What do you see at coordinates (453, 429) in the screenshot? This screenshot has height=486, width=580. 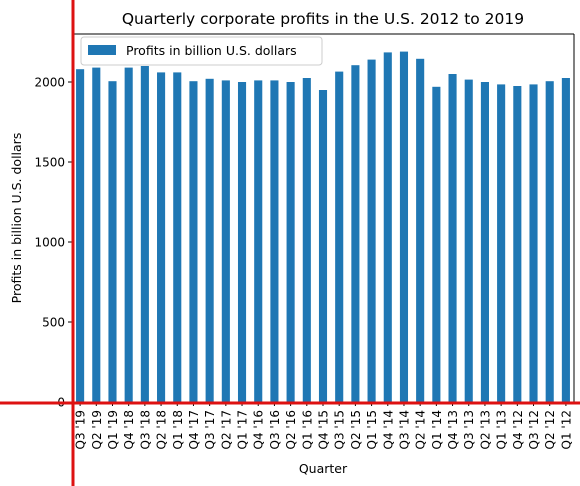 I see `x-tick-label: Q4 '13` at bounding box center [453, 429].